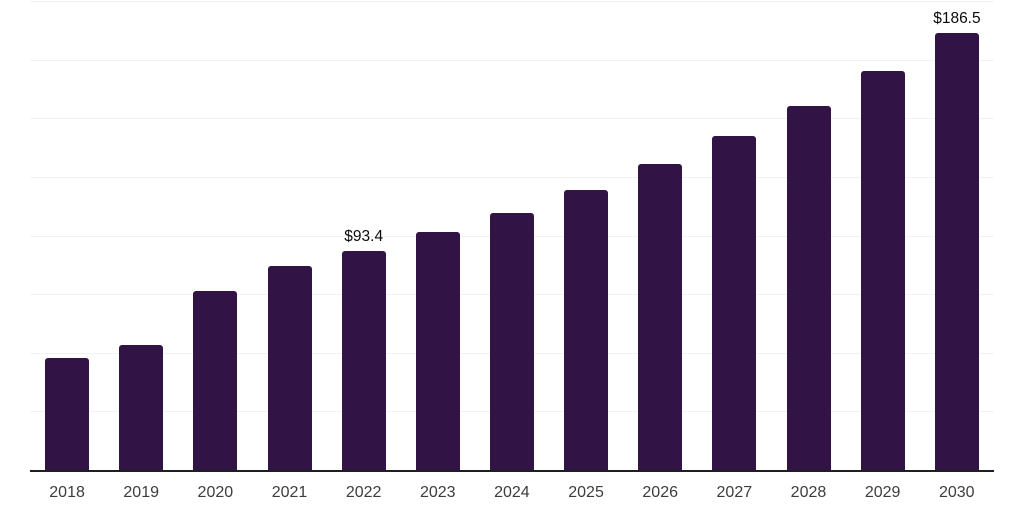 The width and height of the screenshot is (1024, 512). I want to click on bar-value-label-2022: $93.4, so click(364, 236).